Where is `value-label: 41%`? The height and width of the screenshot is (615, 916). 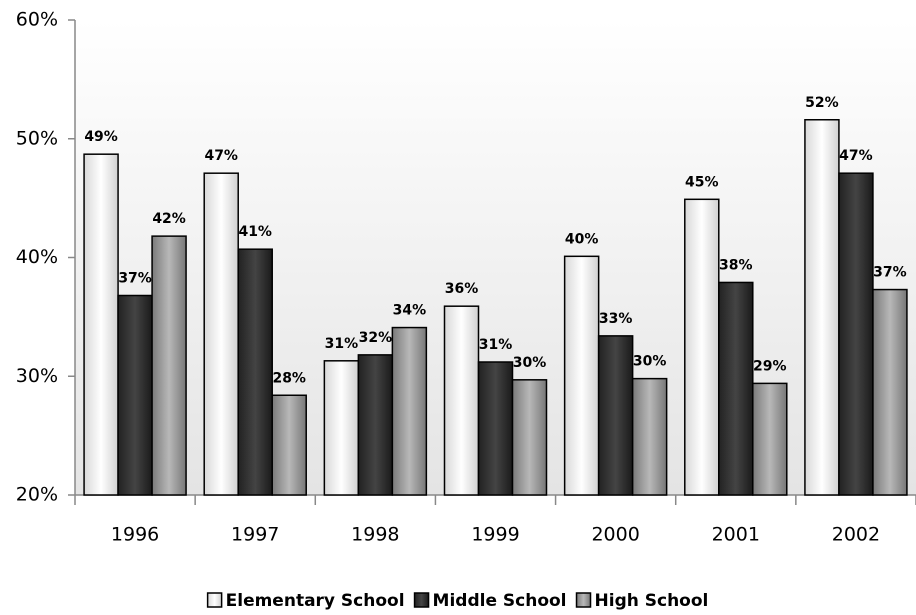 value-label: 41% is located at coordinates (255, 232).